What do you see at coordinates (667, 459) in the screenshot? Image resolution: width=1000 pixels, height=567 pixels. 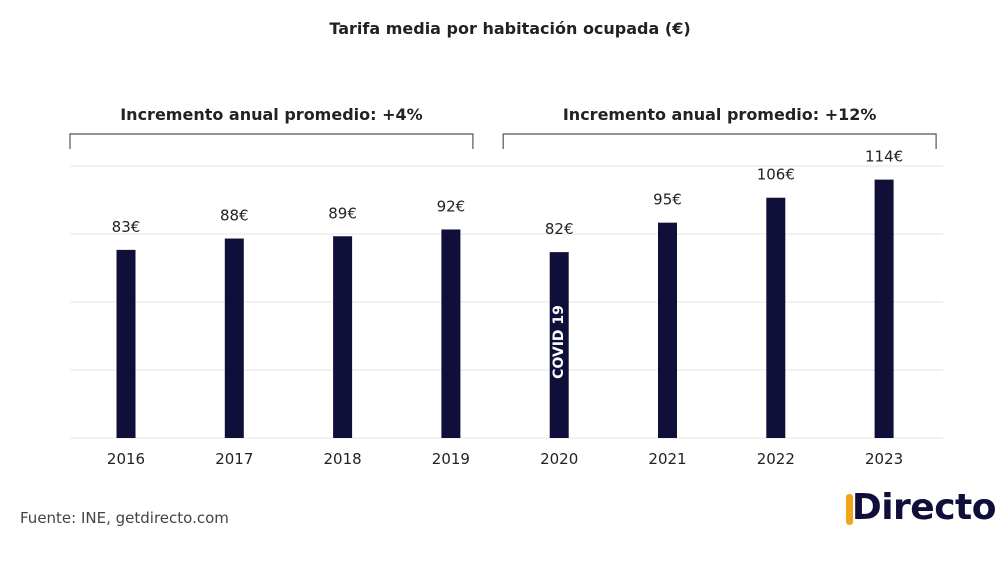 I see `tick-label-2021: 2021` at bounding box center [667, 459].